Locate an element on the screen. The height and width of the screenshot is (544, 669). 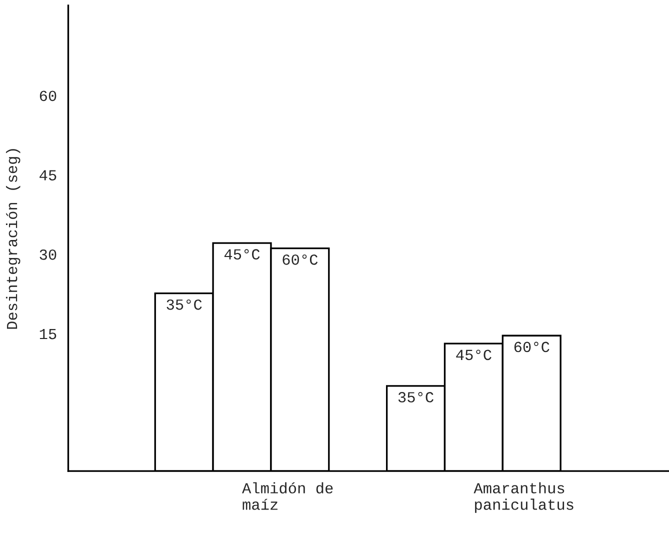
text: 45°C is located at coordinates (474, 355).